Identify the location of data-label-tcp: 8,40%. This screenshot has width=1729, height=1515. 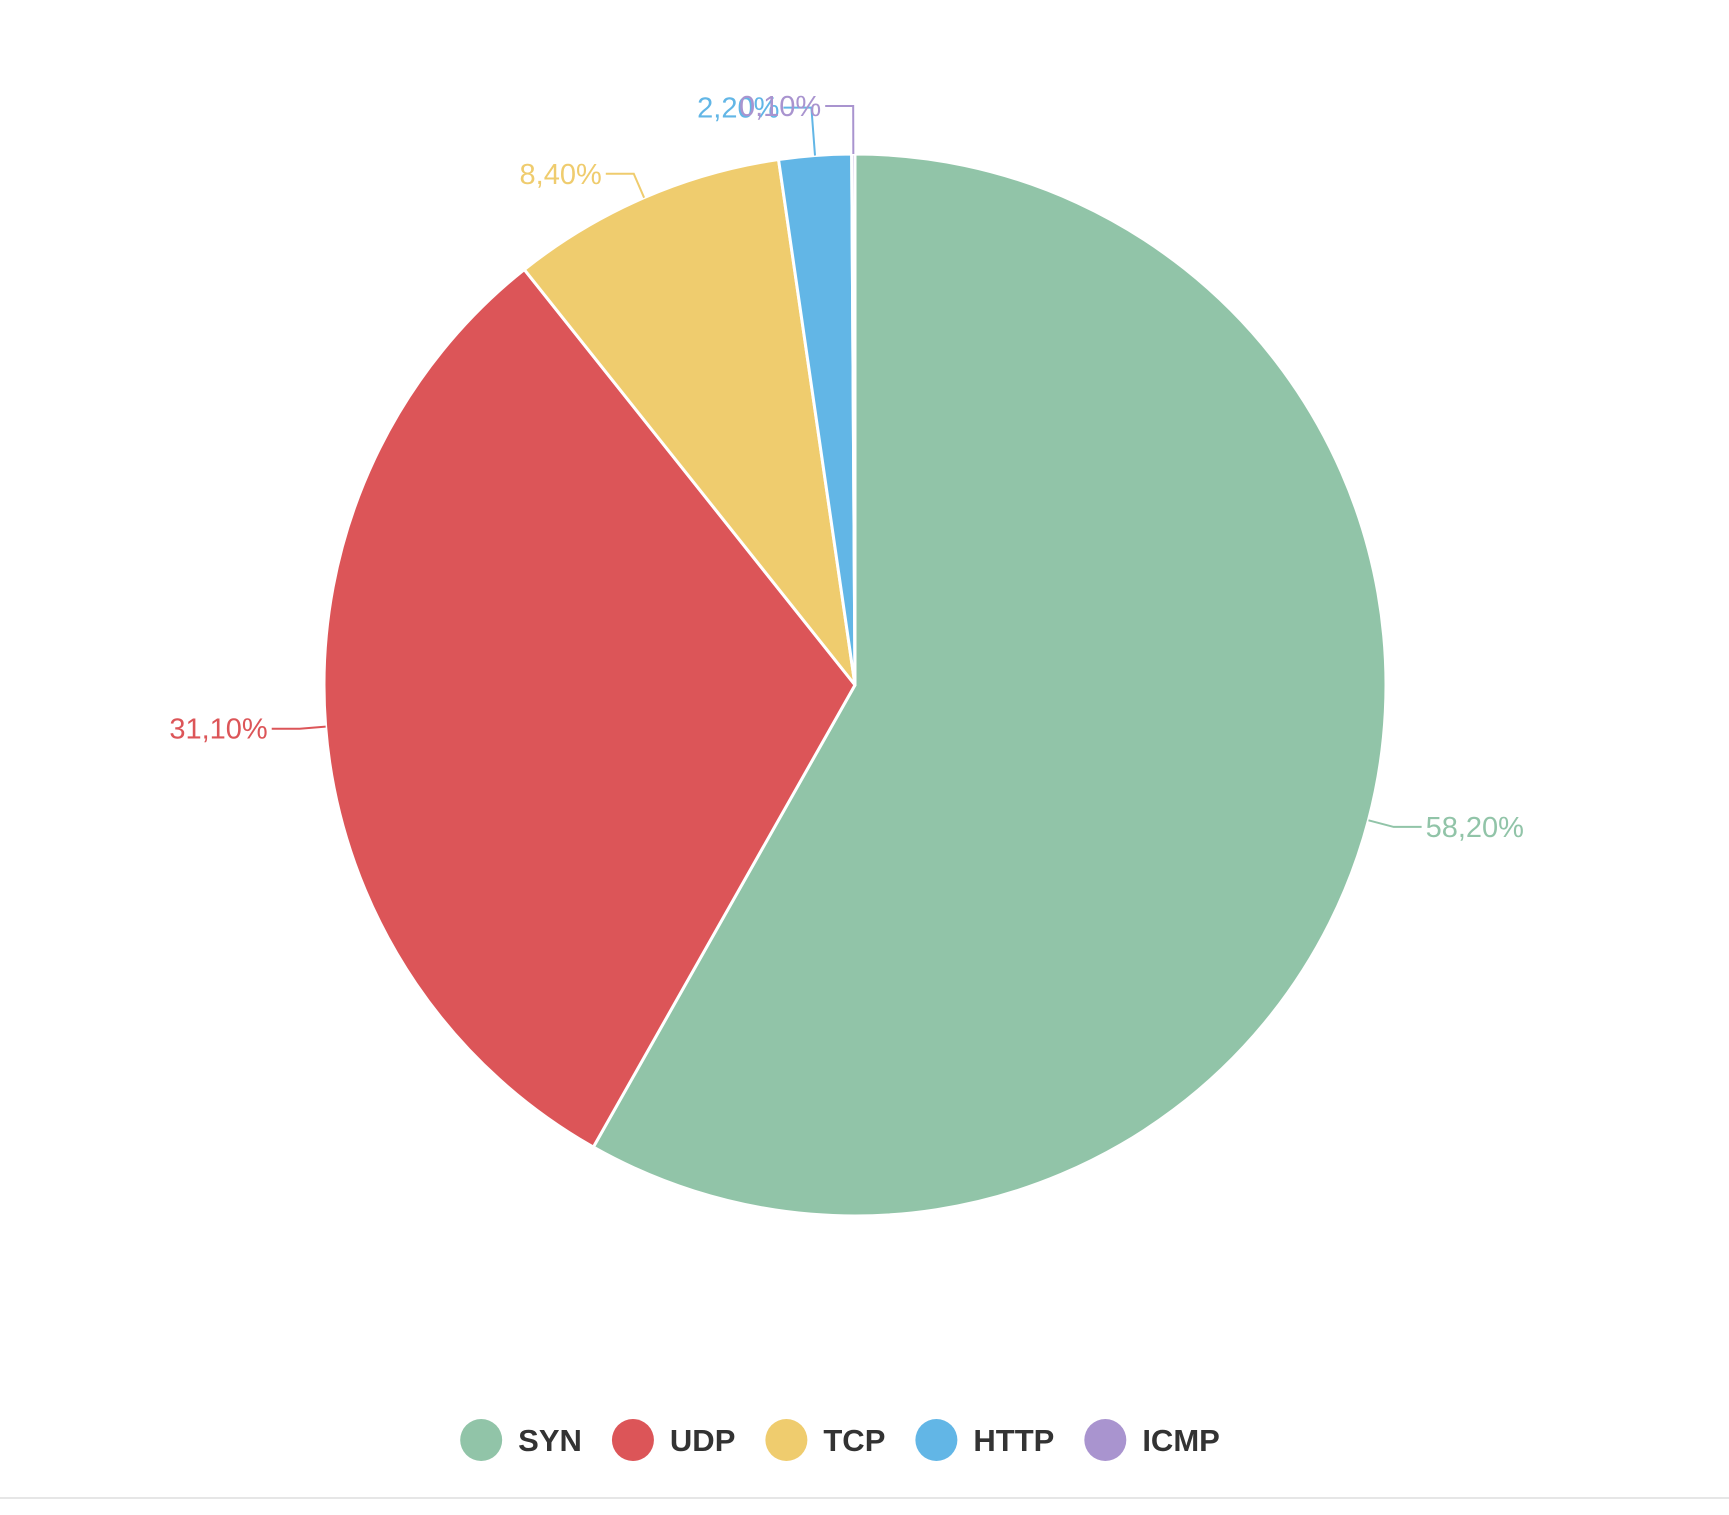
(561, 175).